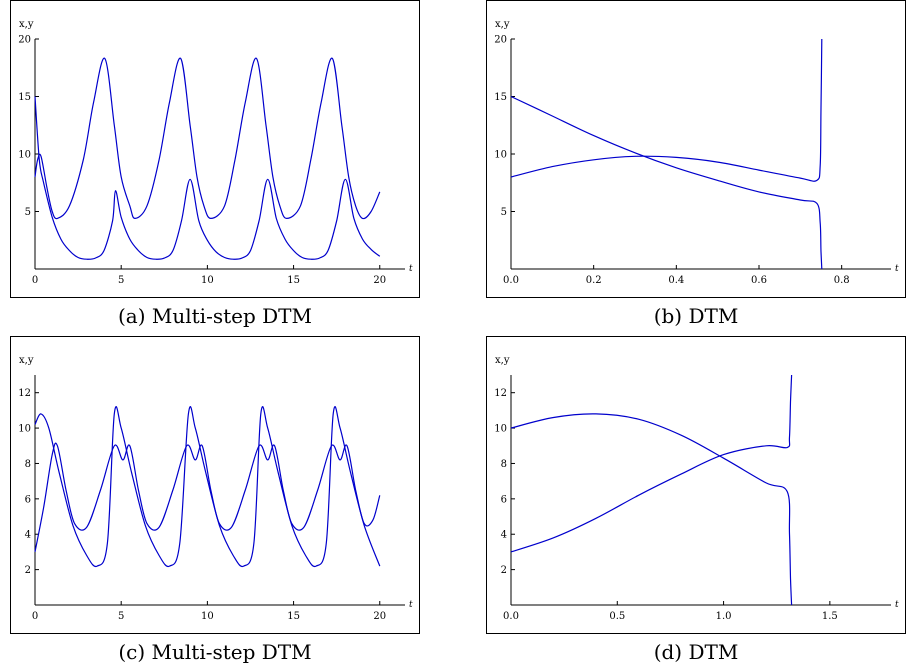  I want to click on chart-caption: (c) Multi-step DTM, so click(215, 652).